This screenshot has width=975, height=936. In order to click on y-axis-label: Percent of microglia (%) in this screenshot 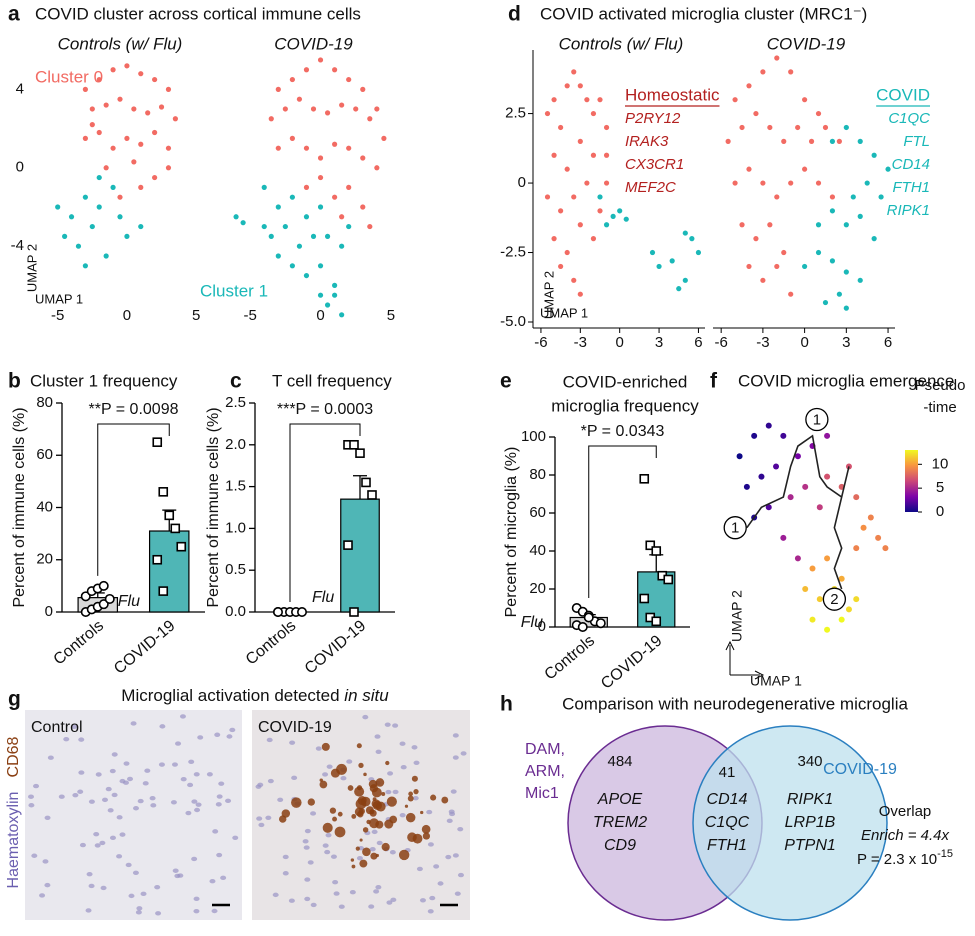, I will do `click(511, 532)`.